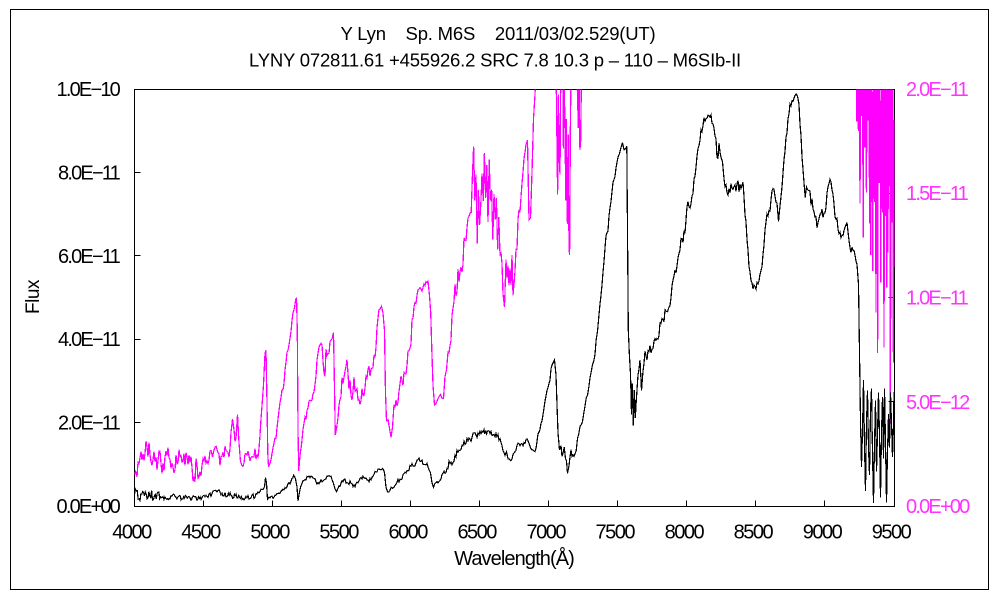  Describe the element at coordinates (89, 340) in the screenshot. I see `svg-text: 4.0E−11` at that location.